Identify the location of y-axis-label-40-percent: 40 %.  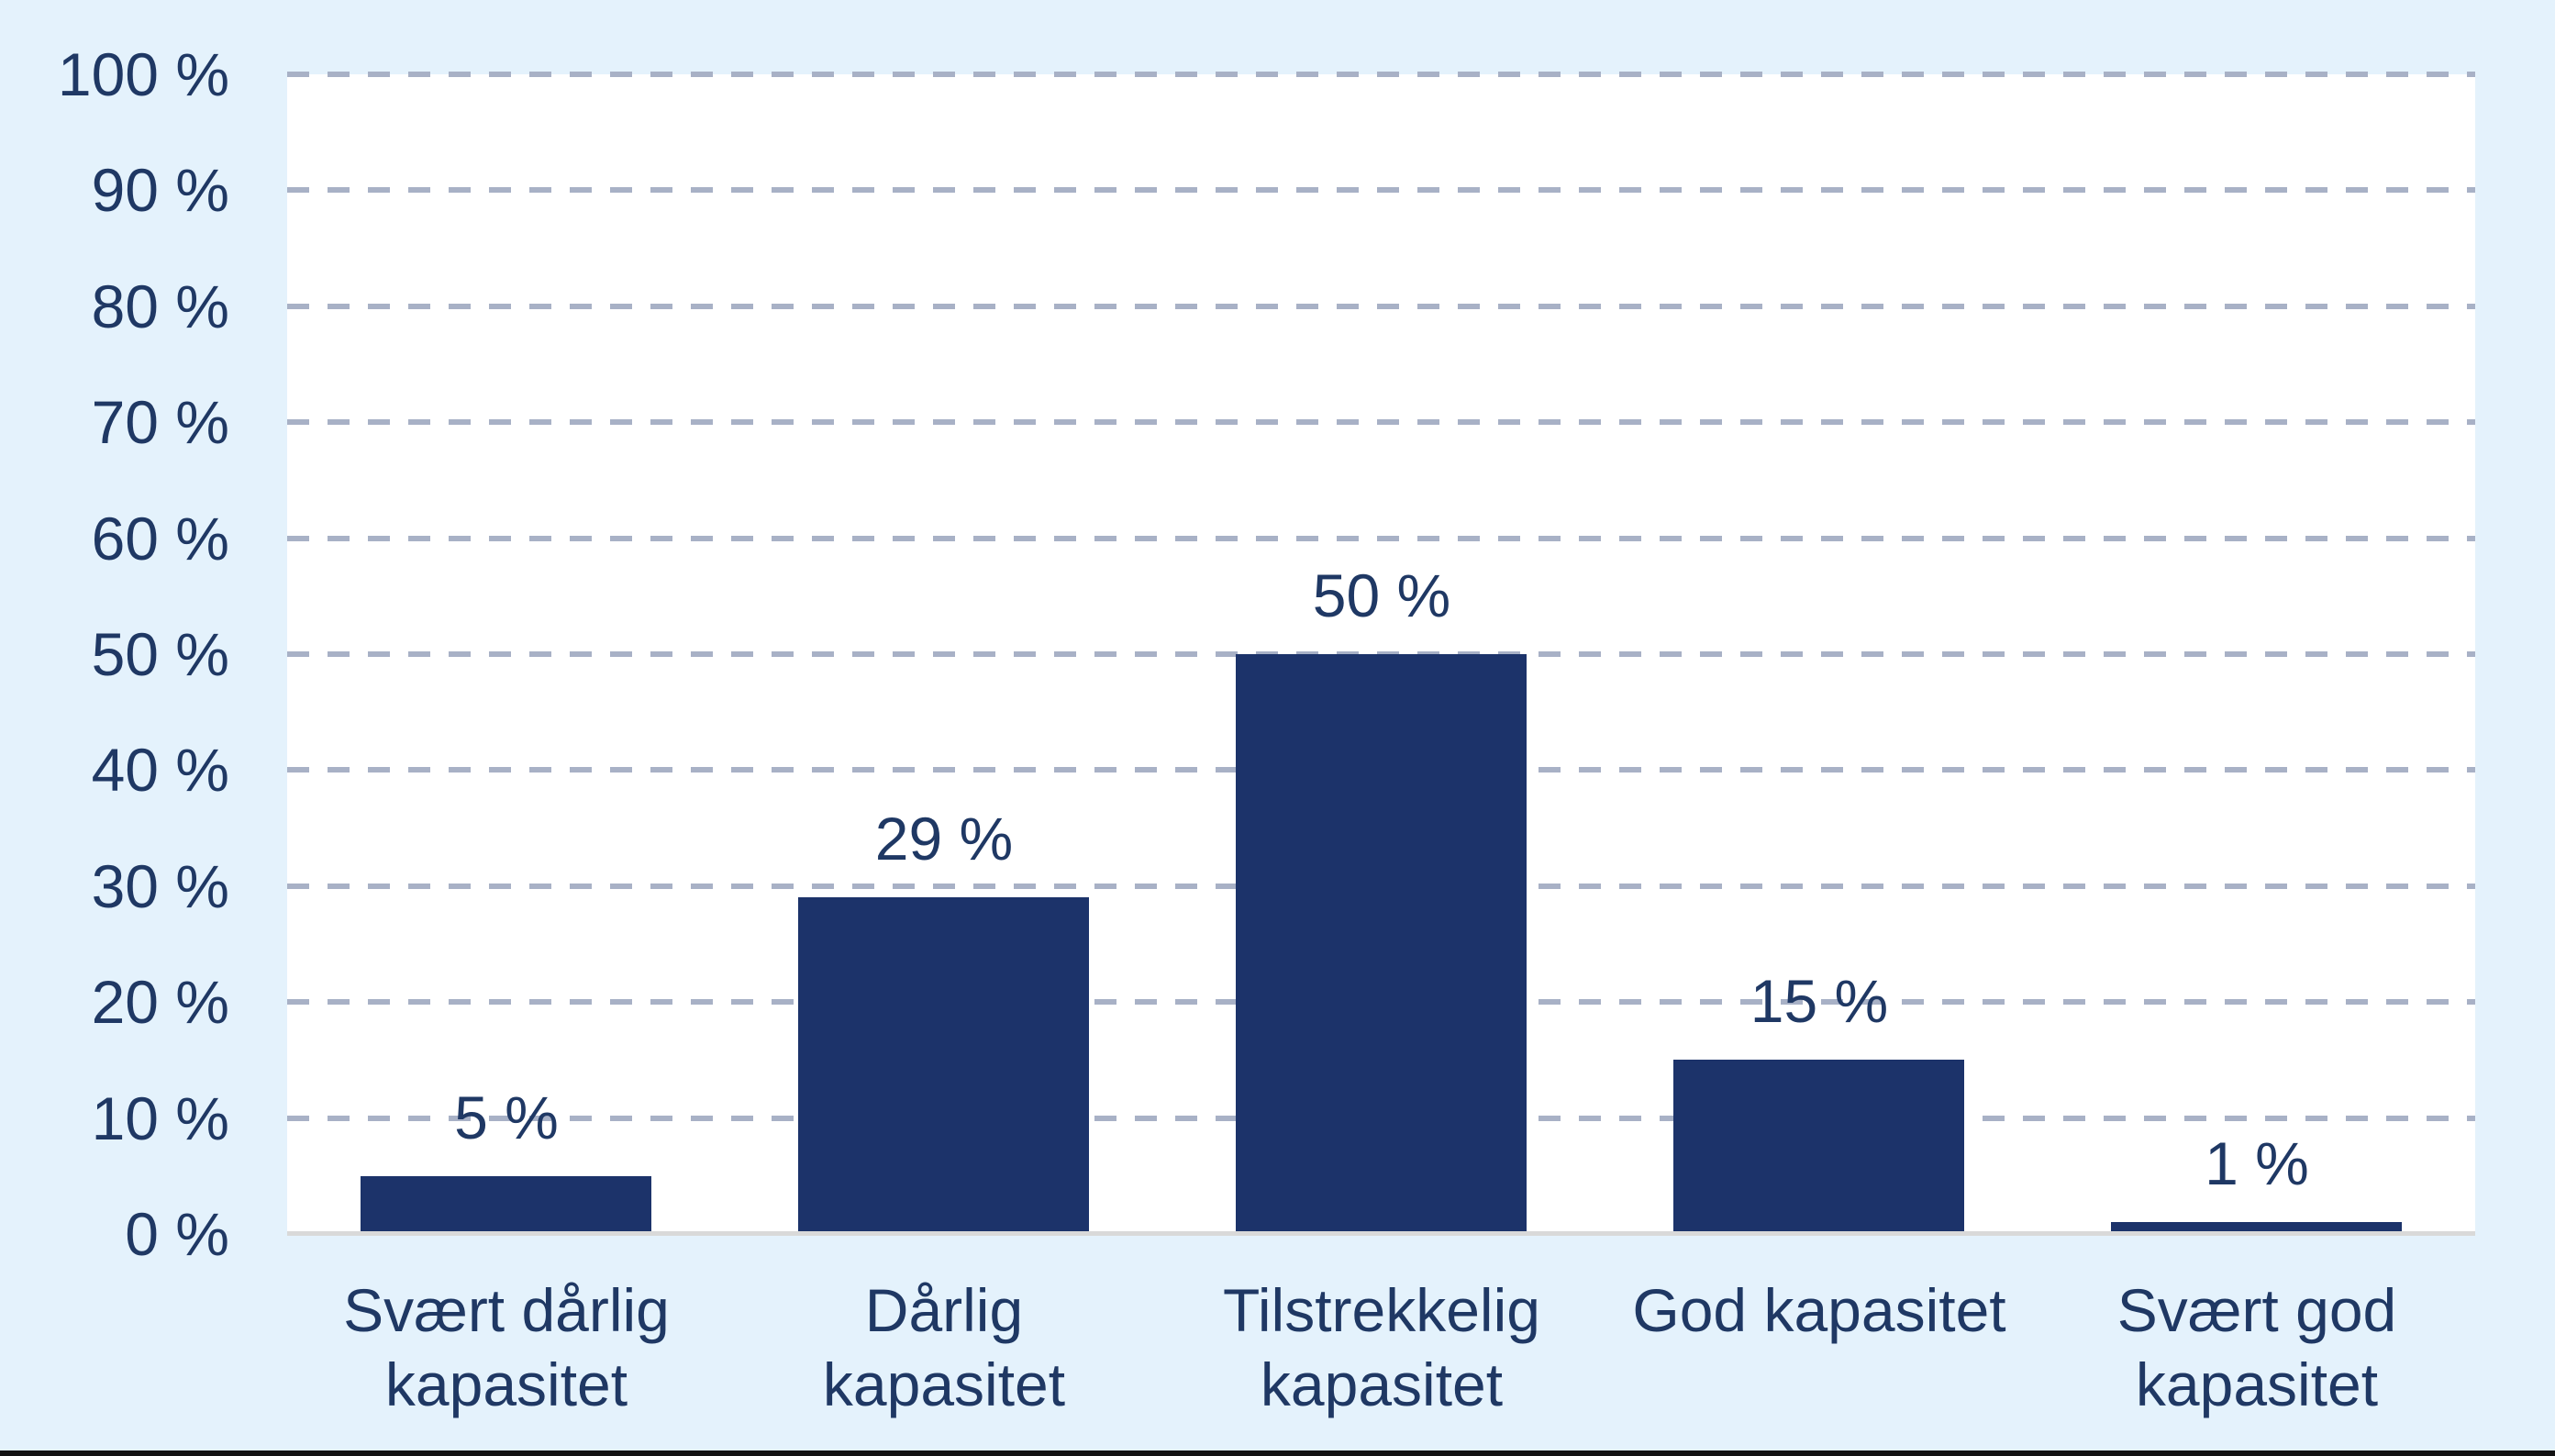
(160, 770).